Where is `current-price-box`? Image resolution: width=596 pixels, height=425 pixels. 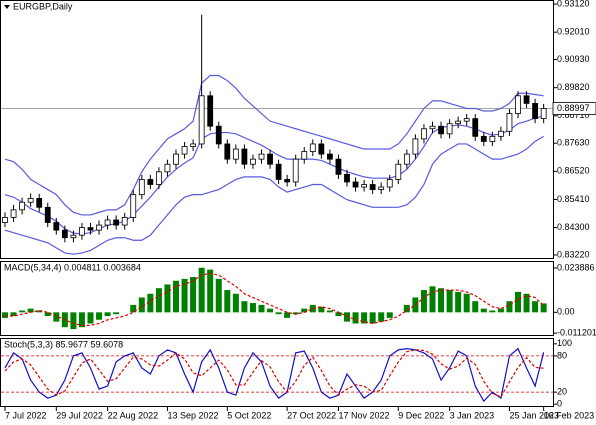 current-price-box is located at coordinates (574, 108).